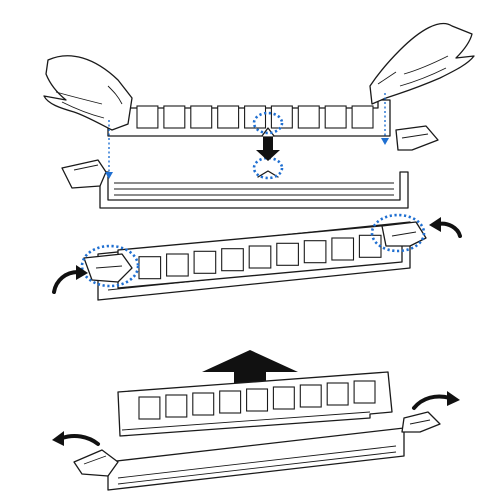  What do you see at coordinates (445, 227) in the screenshot?
I see `lock-rotate-arrow-right` at bounding box center [445, 227].